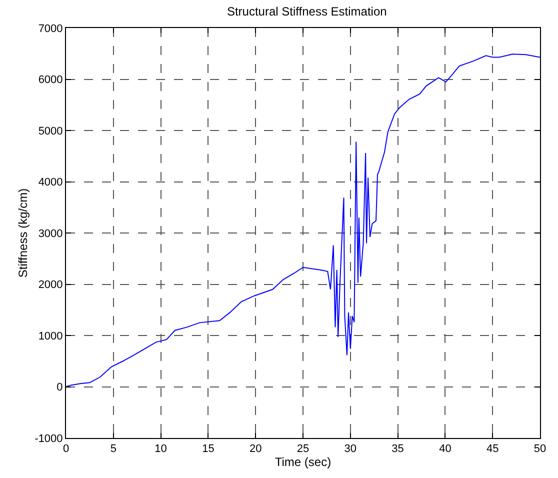 The image size is (558, 478). Describe the element at coordinates (540, 449) in the screenshot. I see `x-tick-label: 50` at that location.